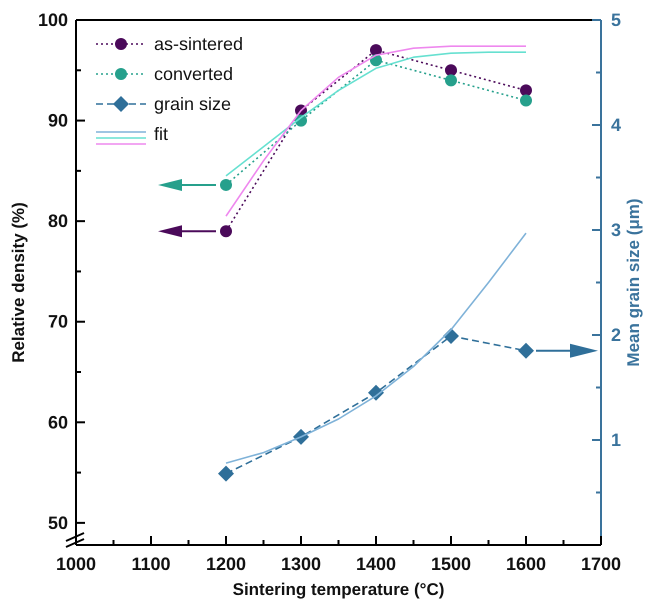 Image resolution: width=650 pixels, height=606 pixels. I want to click on y-axis-title: Relative density (%), so click(18, 282).